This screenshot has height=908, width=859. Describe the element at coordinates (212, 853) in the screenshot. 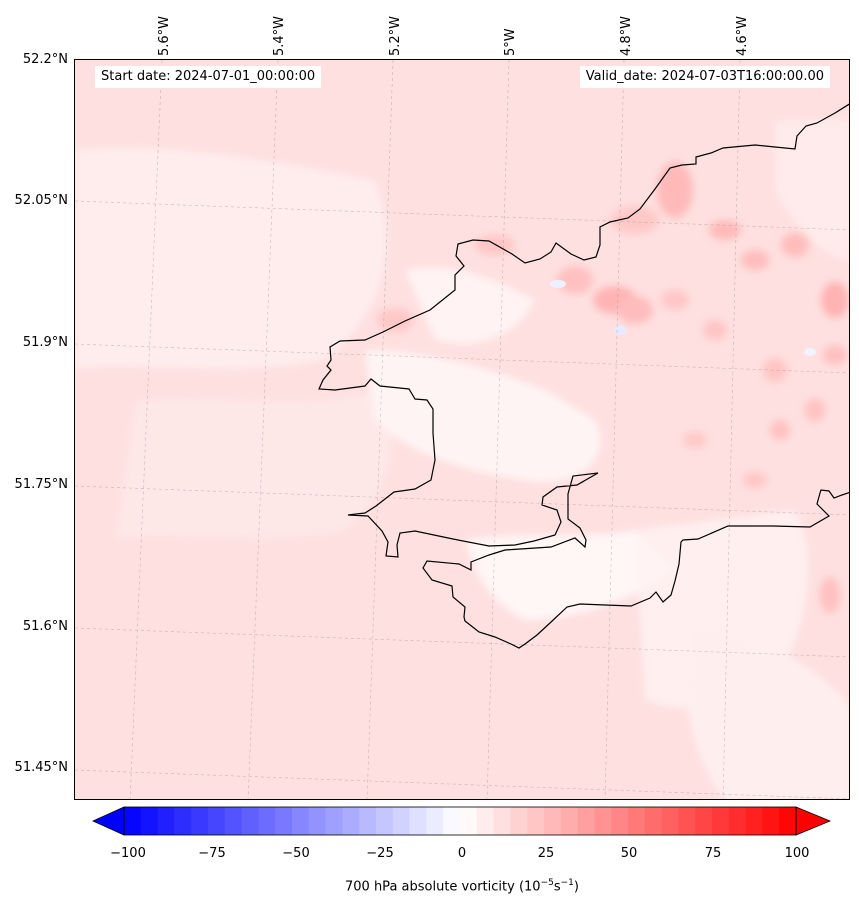

I see `colorbar-tick-neg75: −75` at that location.